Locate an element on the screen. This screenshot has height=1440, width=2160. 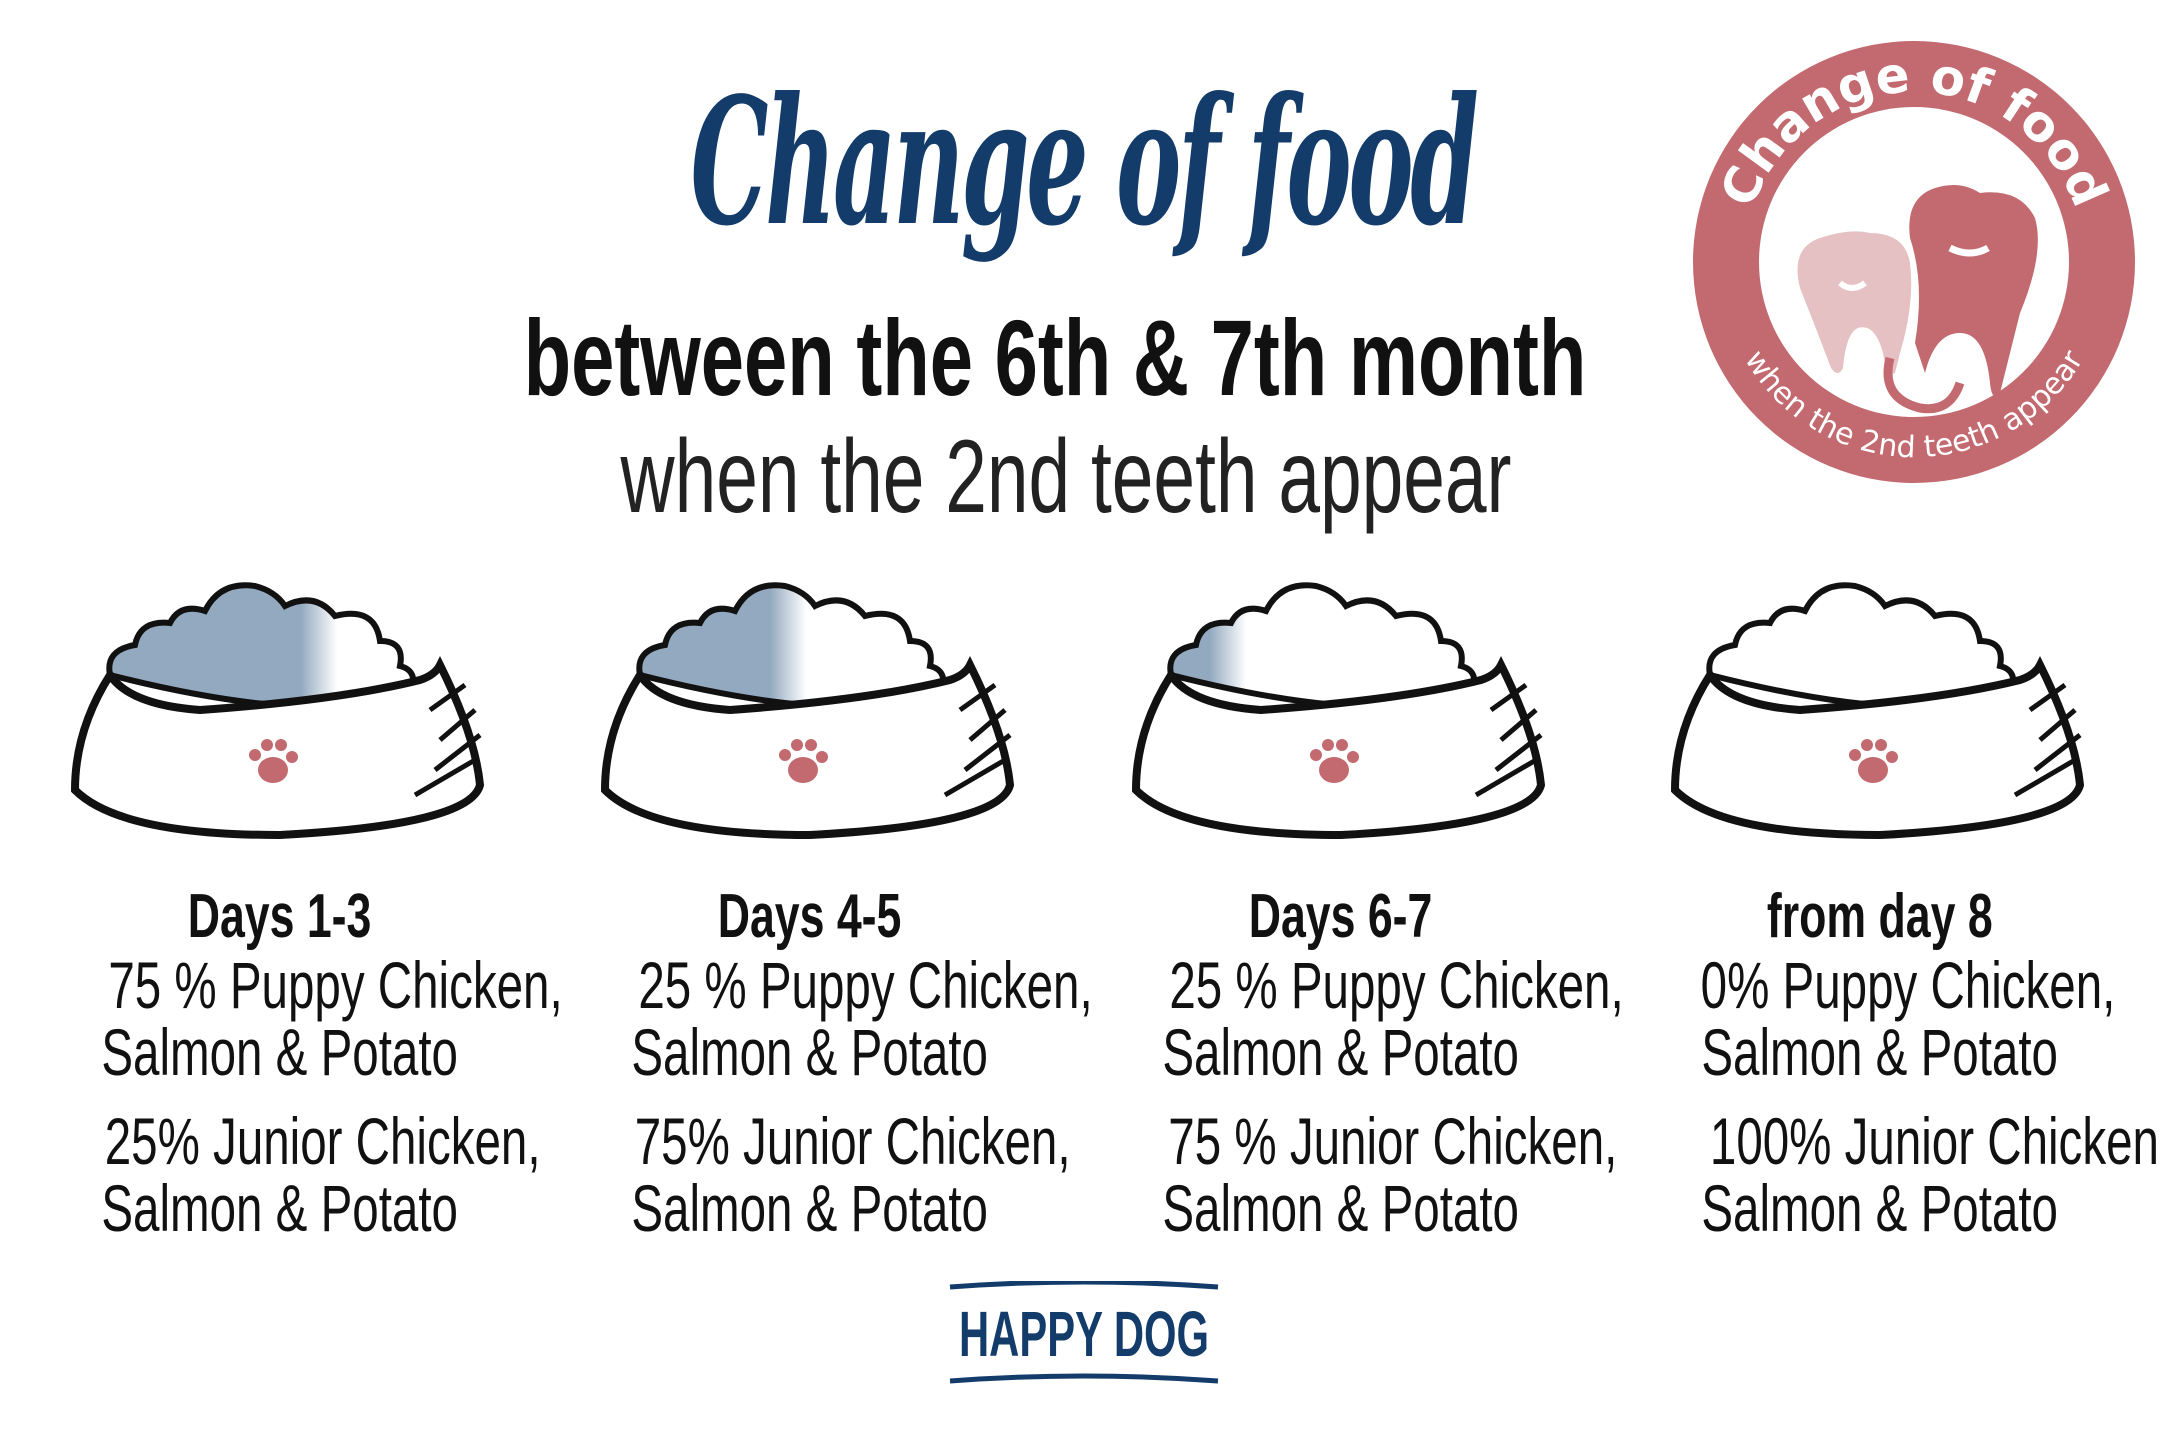
puppy-percentage: 0% Puppy Chicken, is located at coordinates (1880, 985).